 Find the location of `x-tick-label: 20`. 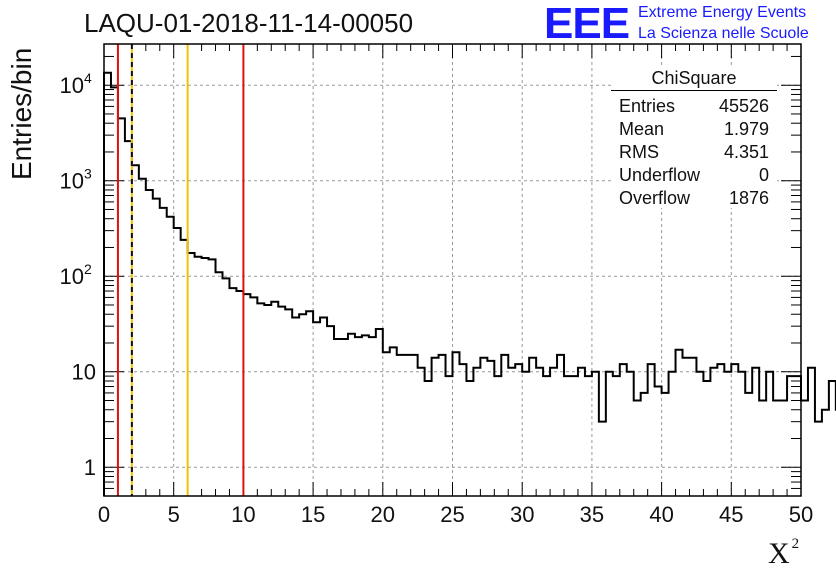

x-tick-label: 20 is located at coordinates (383, 514).